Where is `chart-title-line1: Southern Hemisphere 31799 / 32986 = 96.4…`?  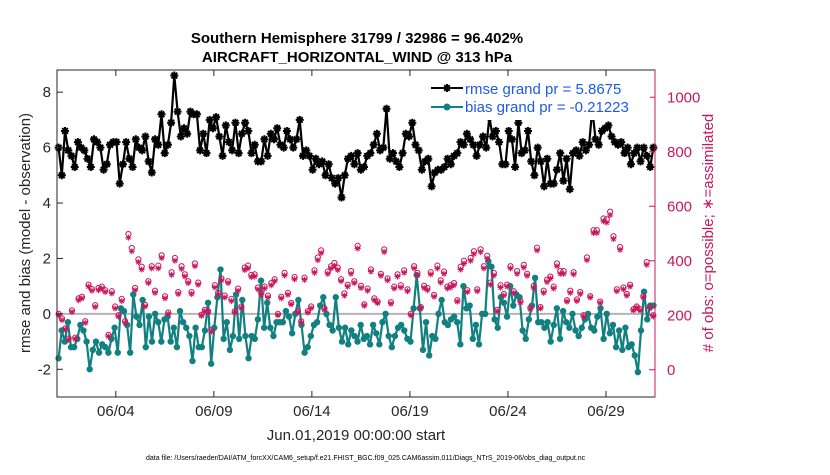 chart-title-line1: Southern Hemisphere 31799 / 32986 = 96.4… is located at coordinates (357, 38).